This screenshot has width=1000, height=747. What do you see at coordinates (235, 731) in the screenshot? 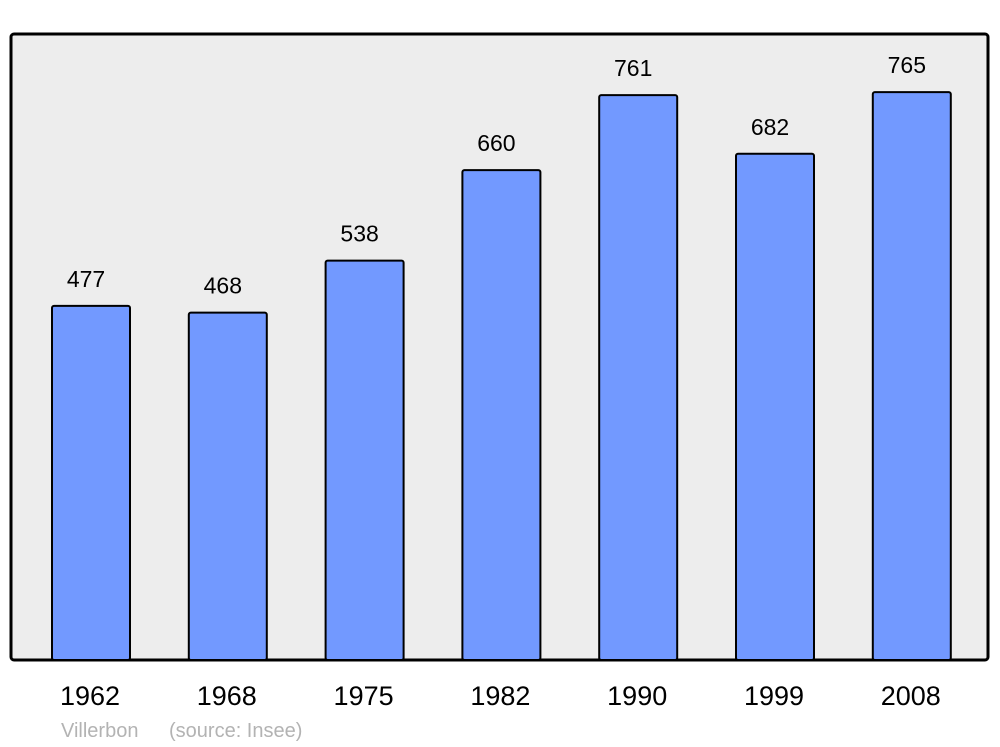
I see `footer-source: (source: Insee)` at bounding box center [235, 731].